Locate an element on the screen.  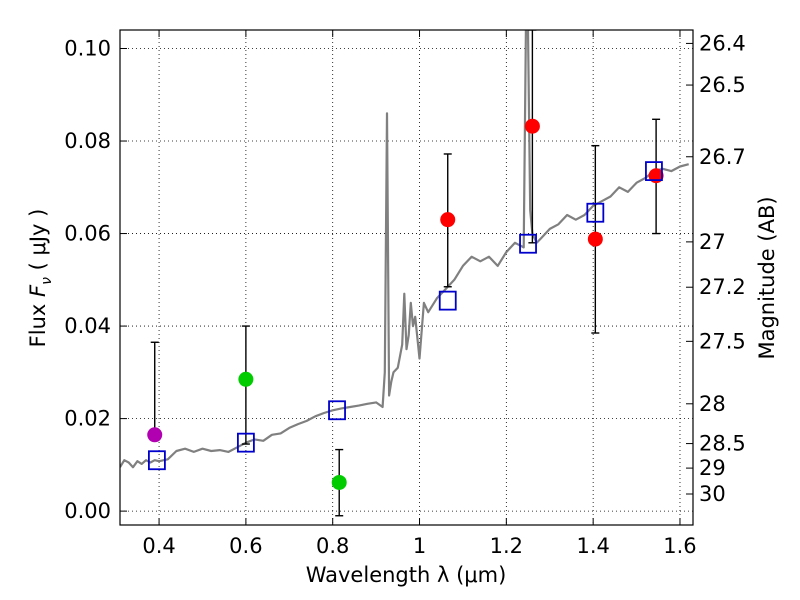
x-tick-label-5: 1.4 is located at coordinates (592, 546).